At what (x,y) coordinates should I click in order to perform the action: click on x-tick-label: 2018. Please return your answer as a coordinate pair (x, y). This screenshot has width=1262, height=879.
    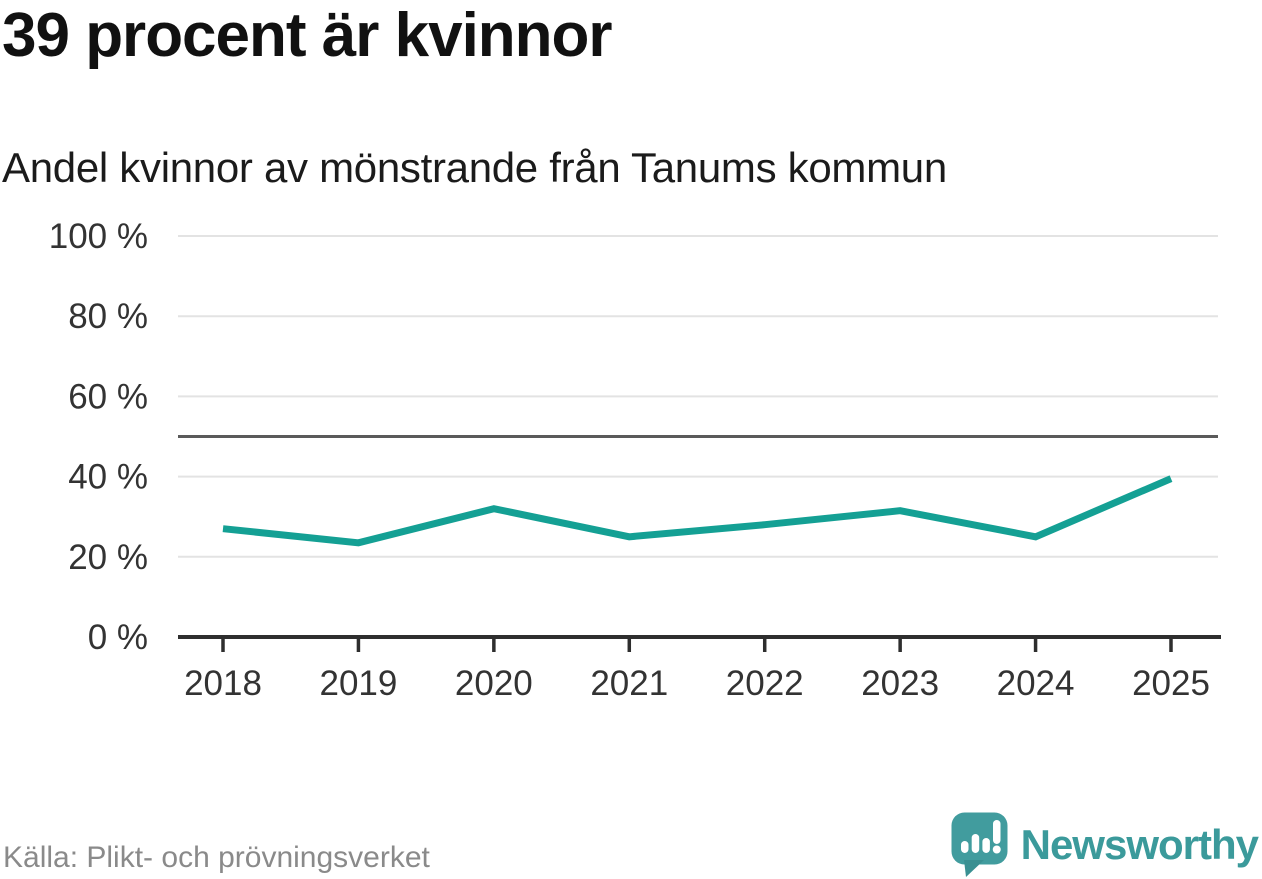
    Looking at the image, I should click on (223, 683).